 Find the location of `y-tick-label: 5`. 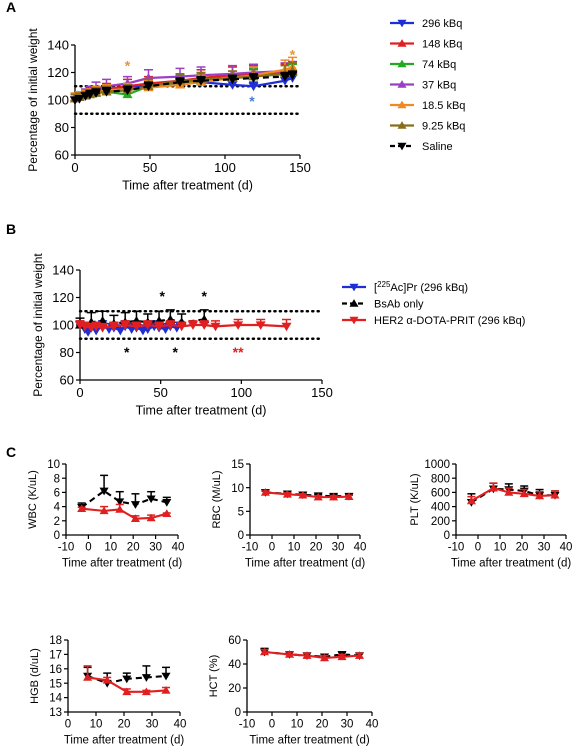

y-tick-label: 5 is located at coordinates (241, 512).